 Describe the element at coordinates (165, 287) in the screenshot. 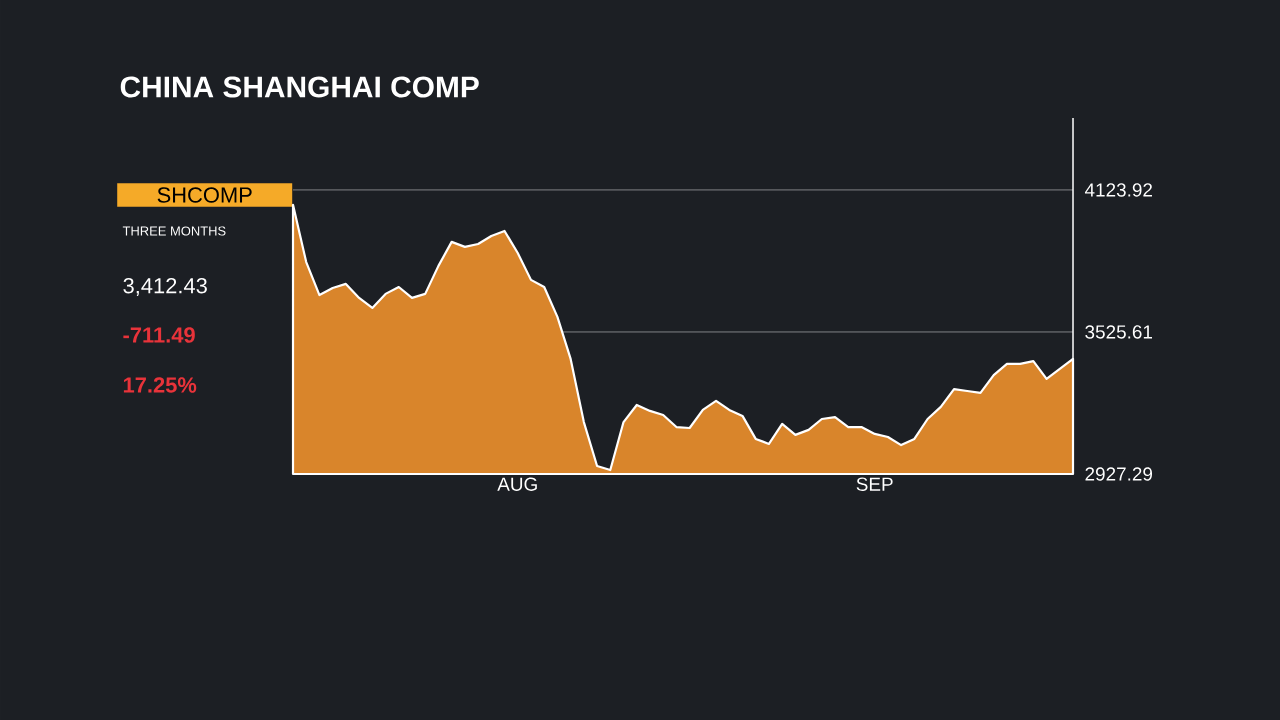

I see `text: 3,412.43` at that location.